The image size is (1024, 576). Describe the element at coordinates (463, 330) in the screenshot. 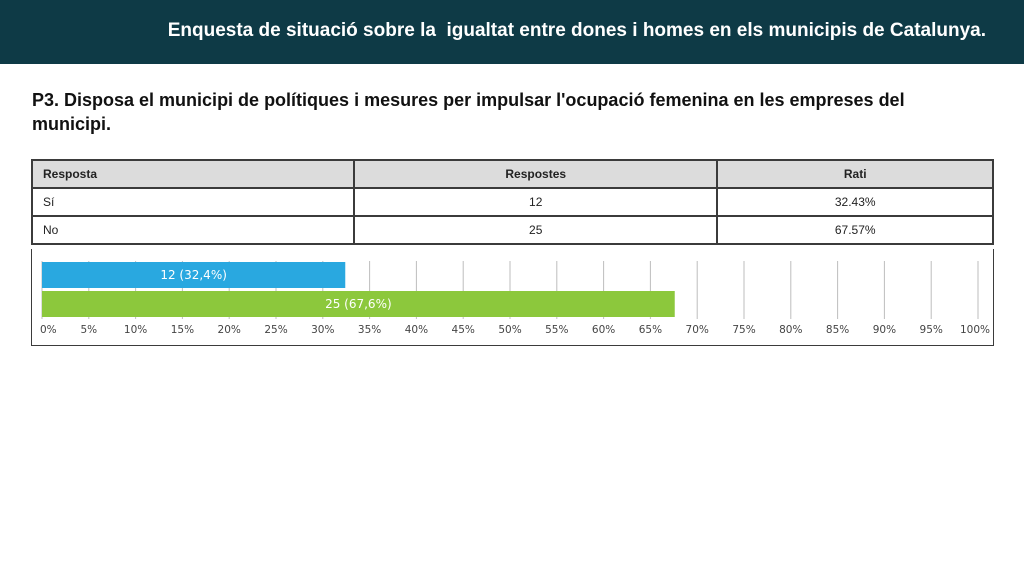

I see `x-tick-label: 45%` at that location.